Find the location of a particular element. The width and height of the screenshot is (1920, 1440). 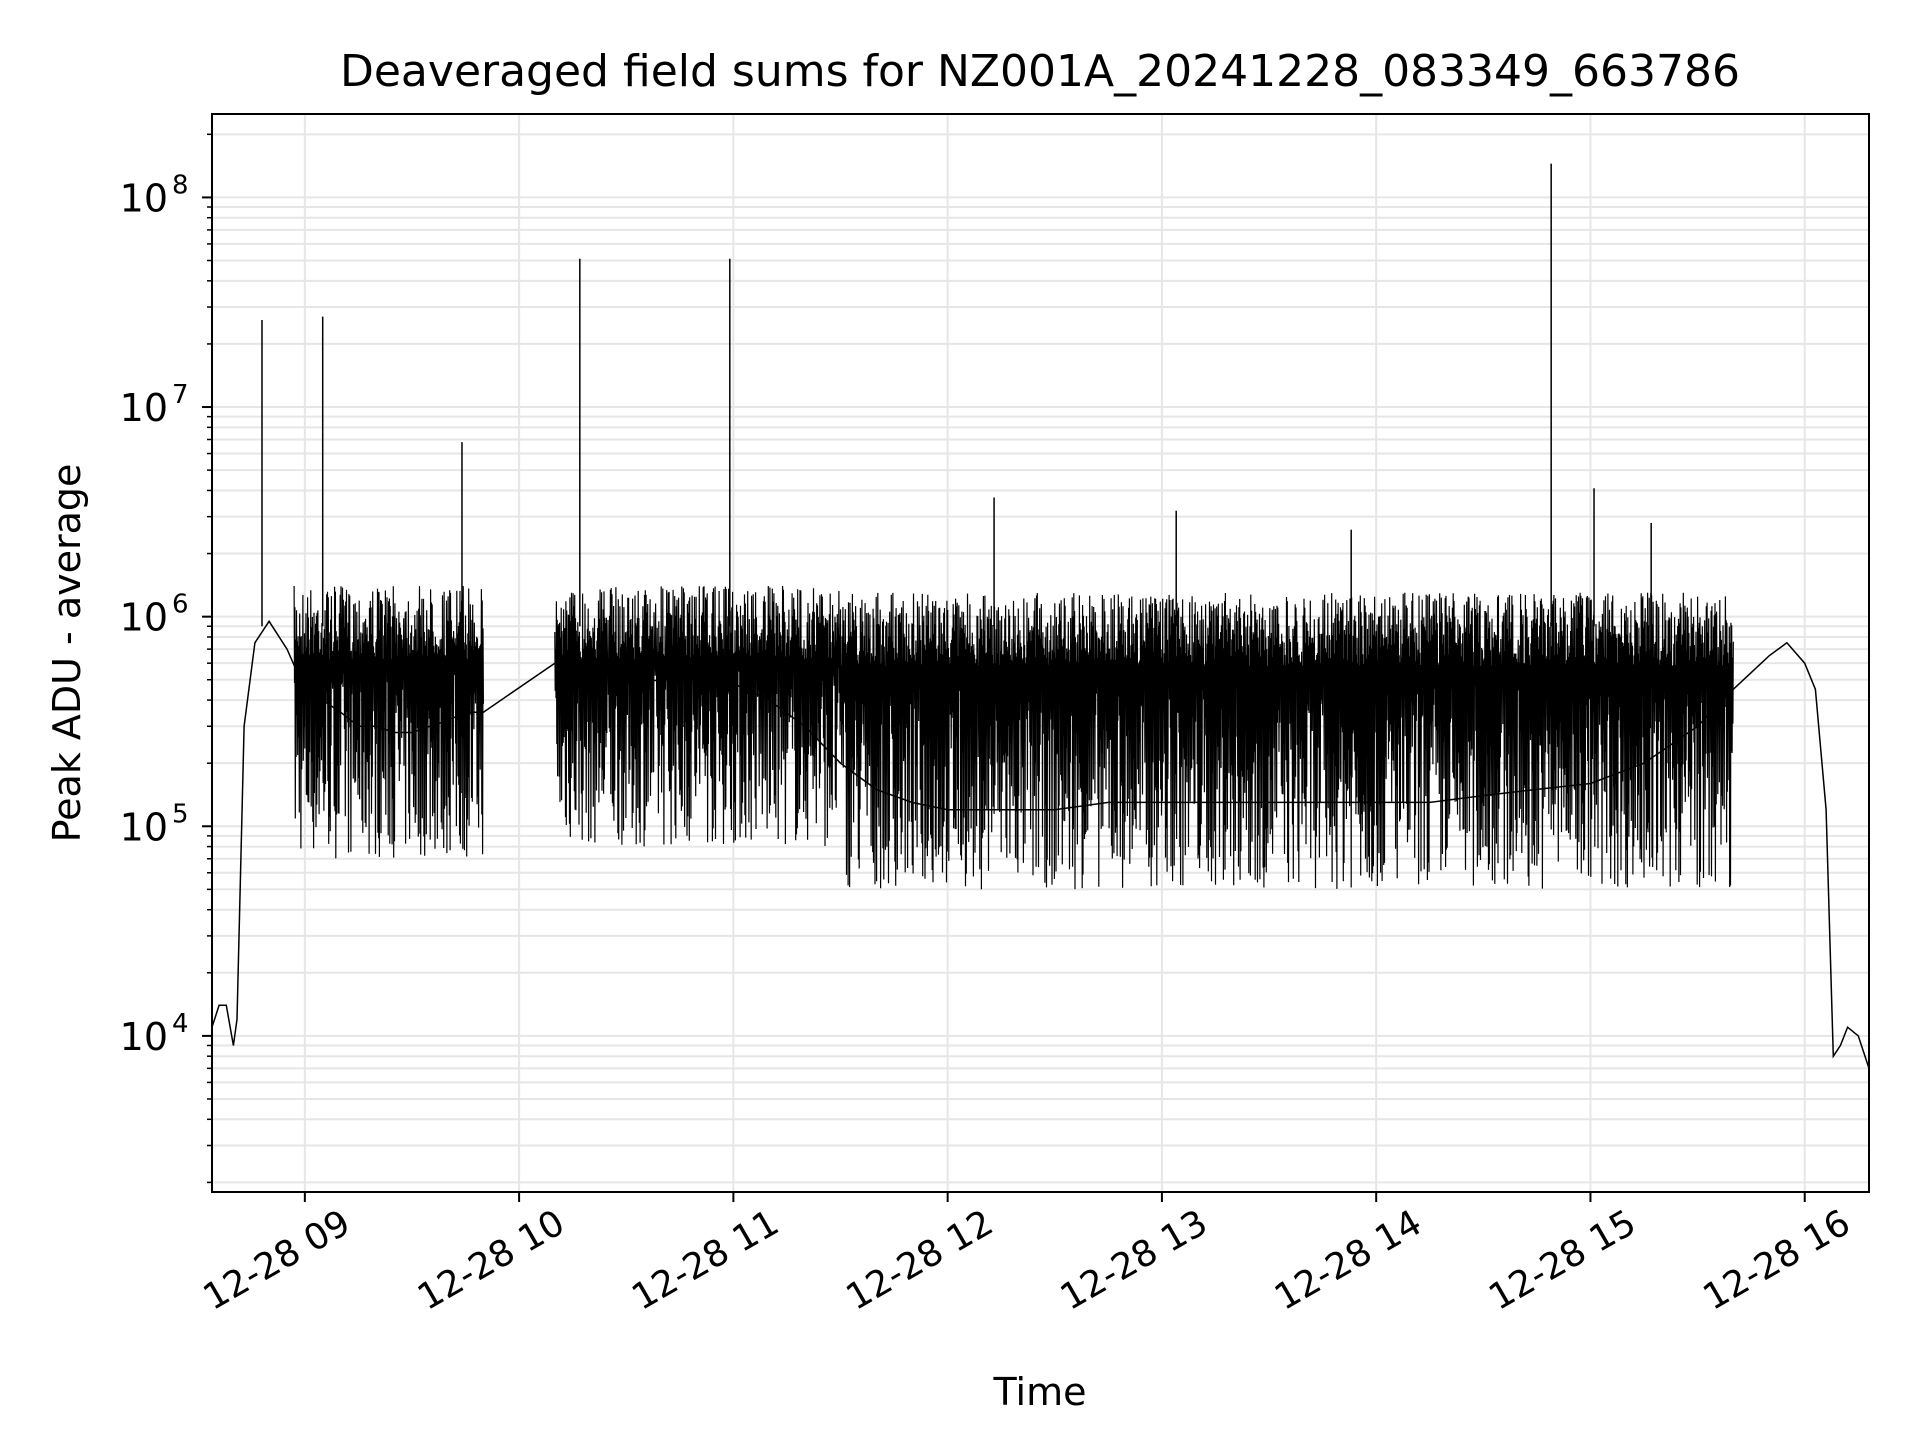

y-tick-exponent: 5 is located at coordinates (180, 814).